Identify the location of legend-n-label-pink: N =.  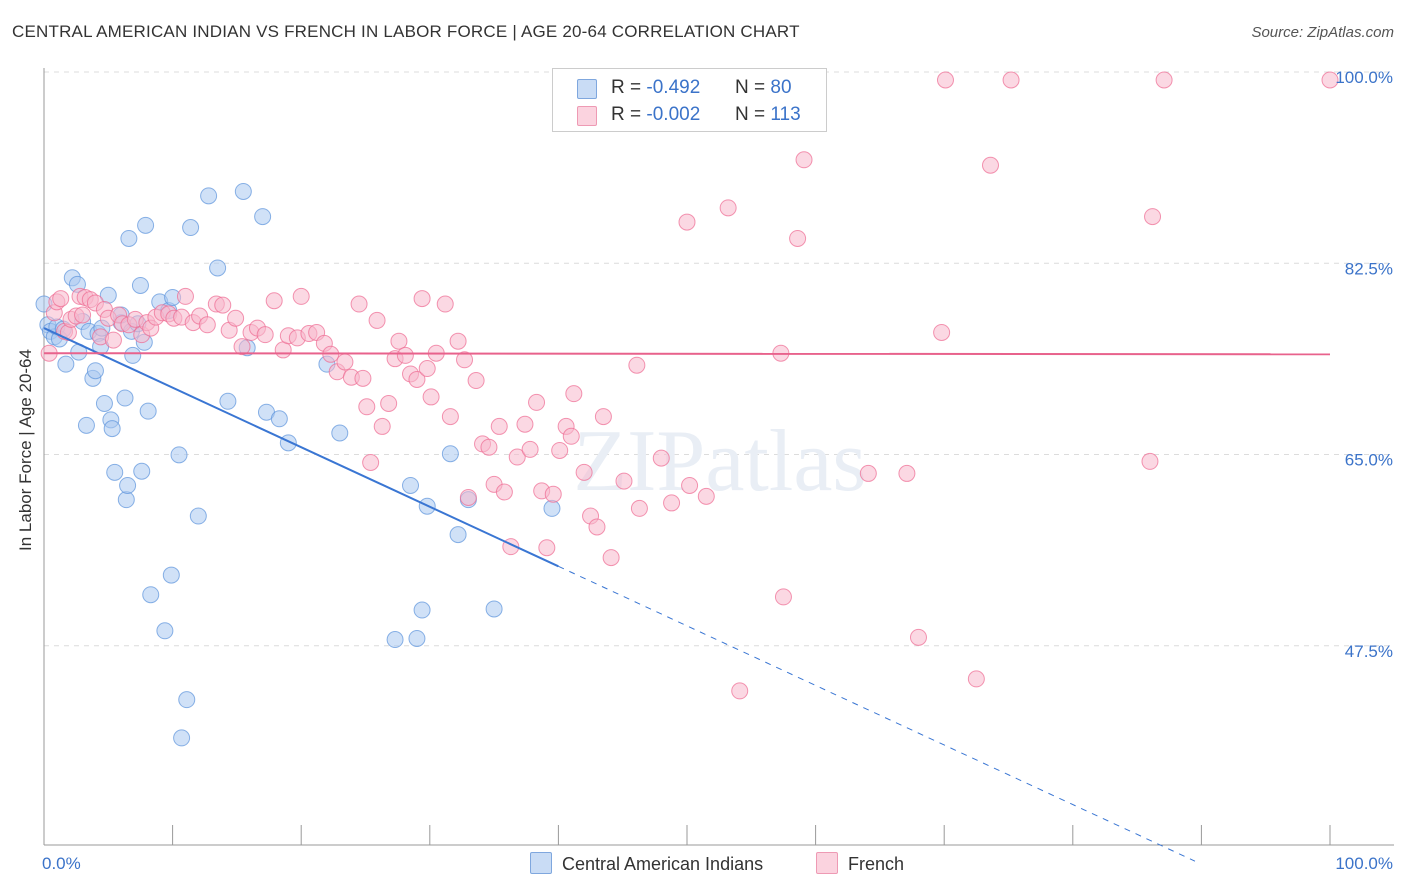
(750, 114).